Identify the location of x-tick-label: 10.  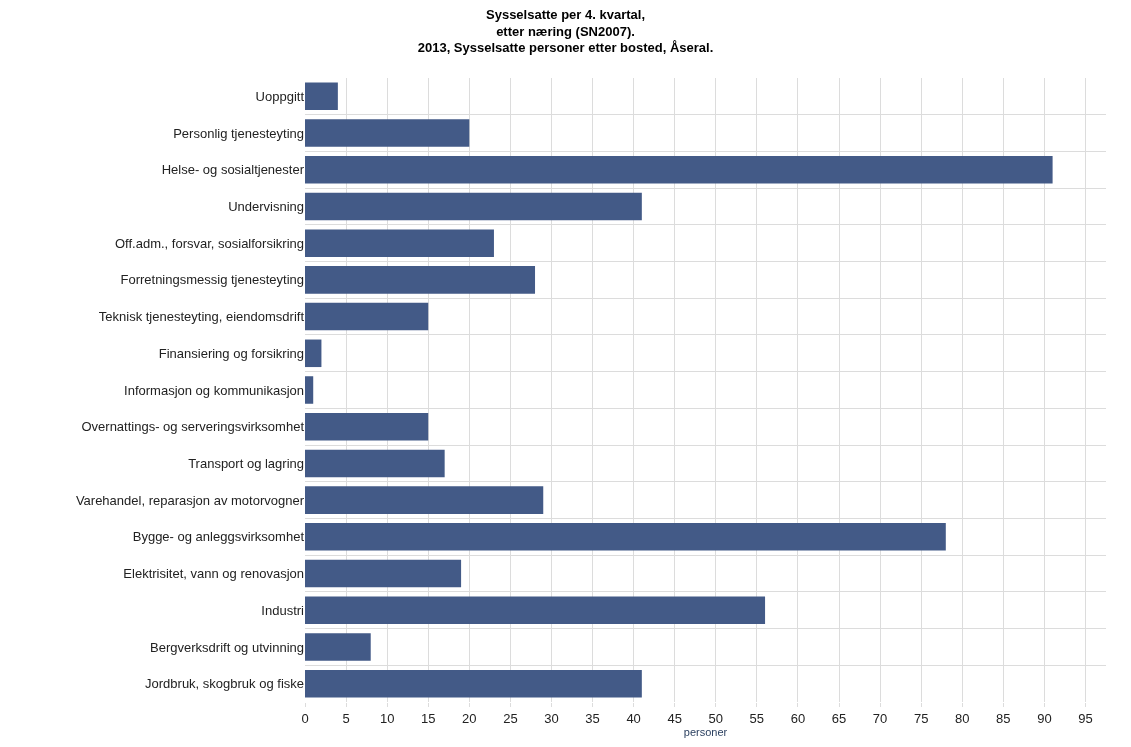
(387, 718).